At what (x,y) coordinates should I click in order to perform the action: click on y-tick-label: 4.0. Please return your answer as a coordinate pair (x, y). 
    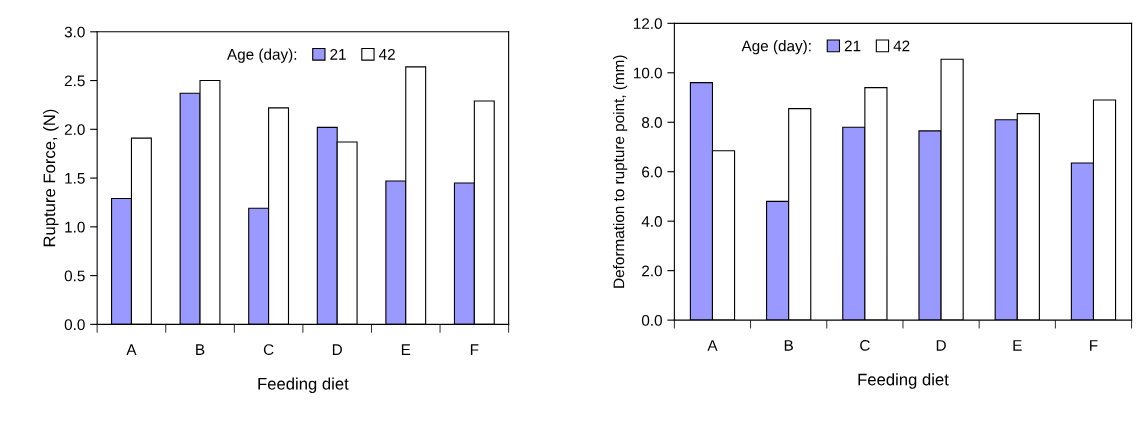
    Looking at the image, I should click on (651, 221).